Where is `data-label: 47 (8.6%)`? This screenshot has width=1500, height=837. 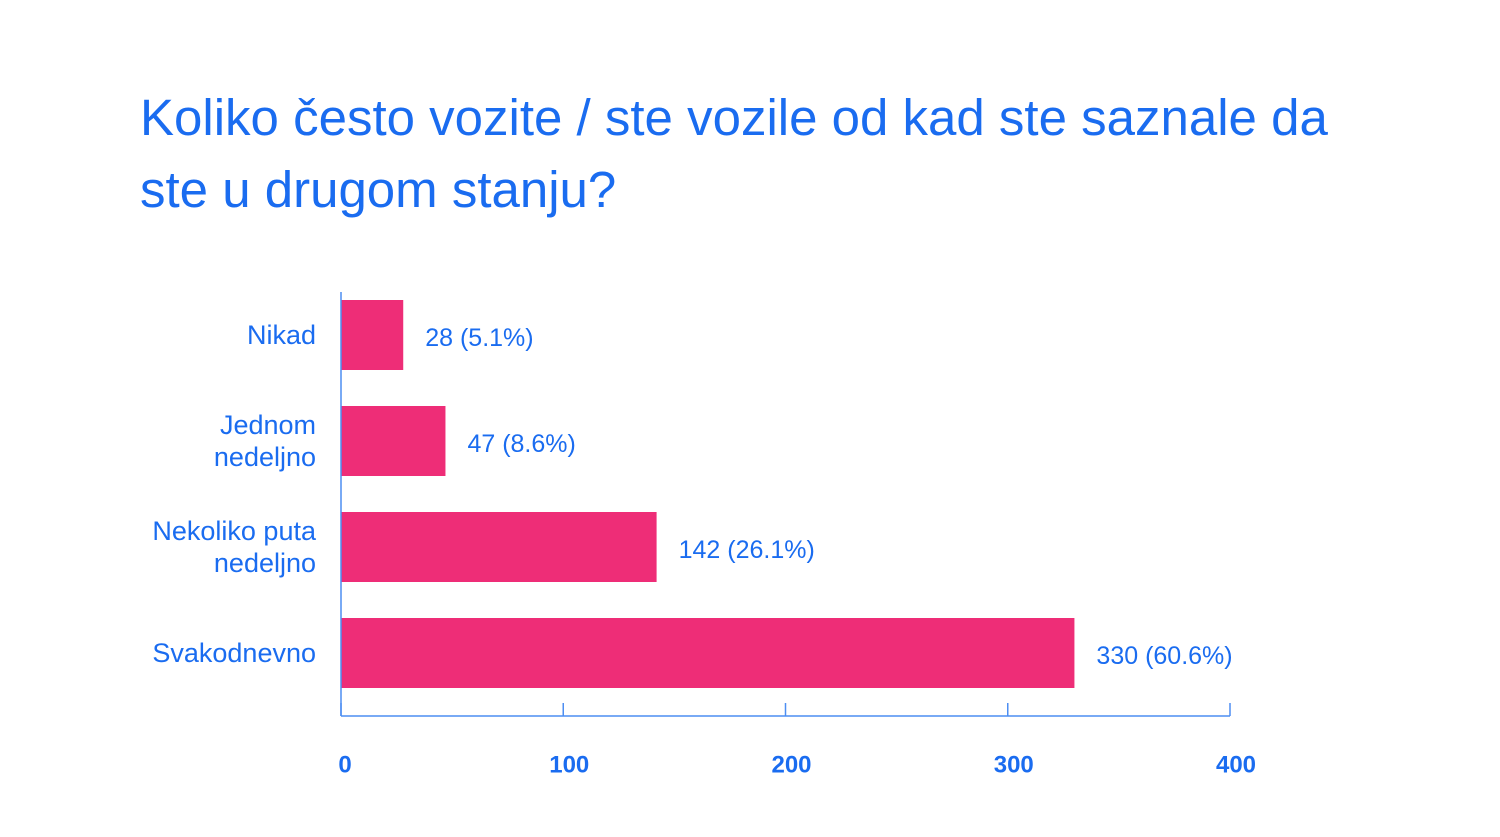
data-label: 47 (8.6%) is located at coordinates (521, 444).